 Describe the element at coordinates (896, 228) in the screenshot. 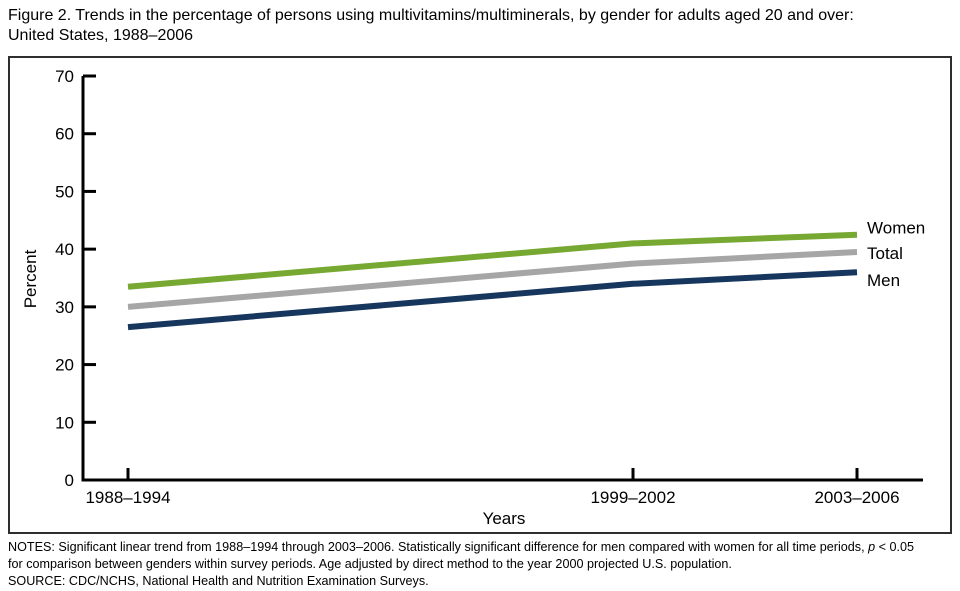

I see `series-label-women: Women` at that location.